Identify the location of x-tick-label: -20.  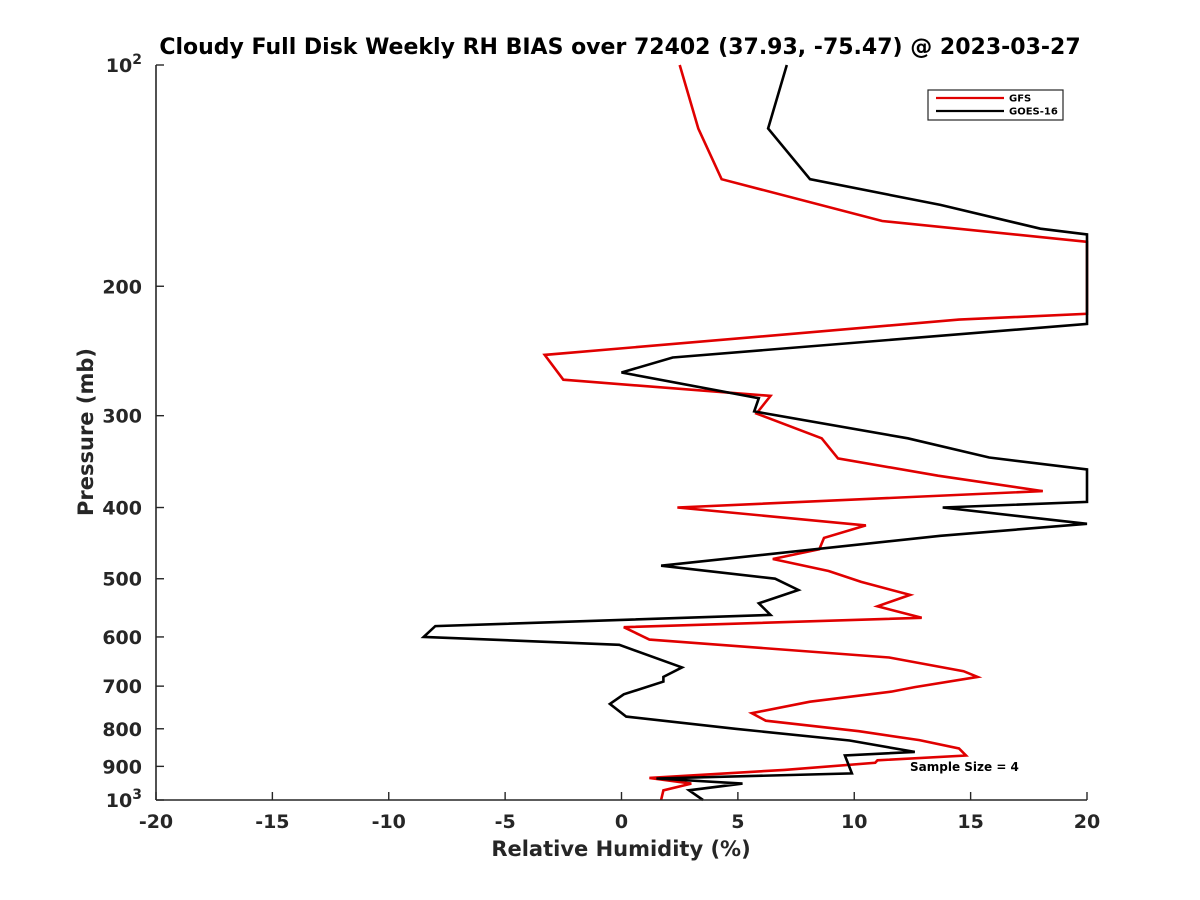
(156, 822).